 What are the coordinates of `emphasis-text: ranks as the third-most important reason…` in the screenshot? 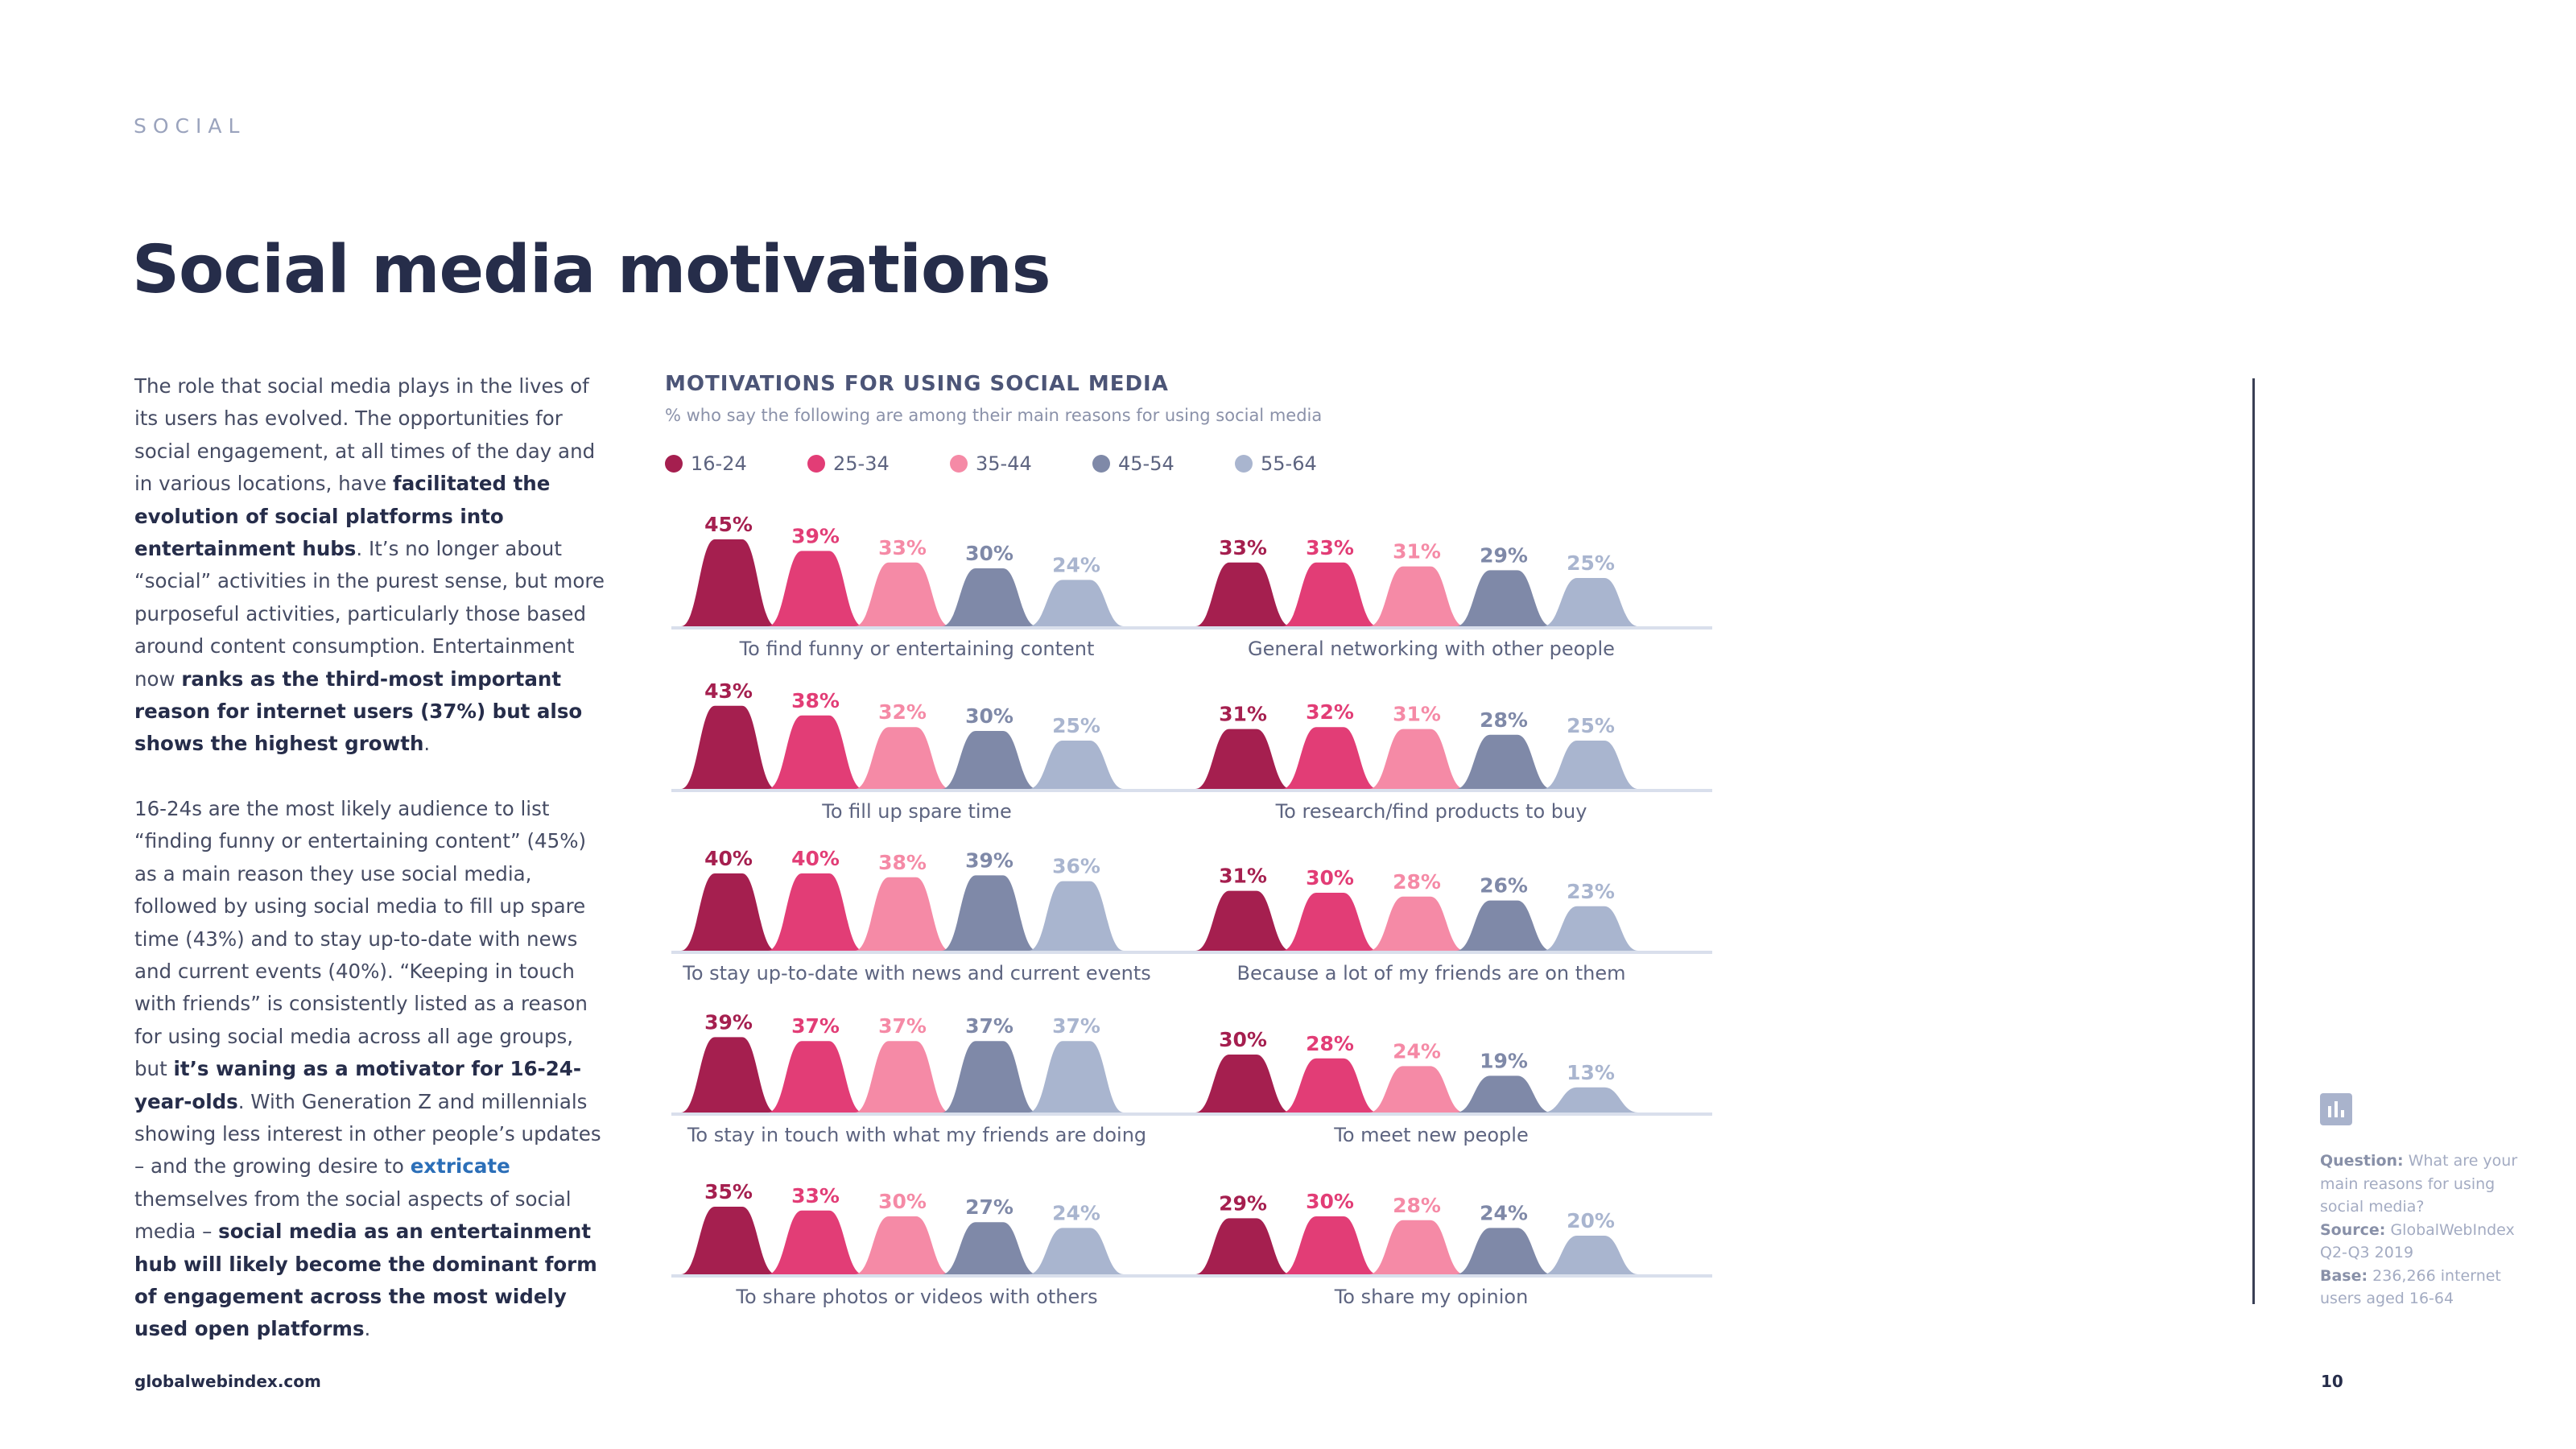 It's located at (358, 711).